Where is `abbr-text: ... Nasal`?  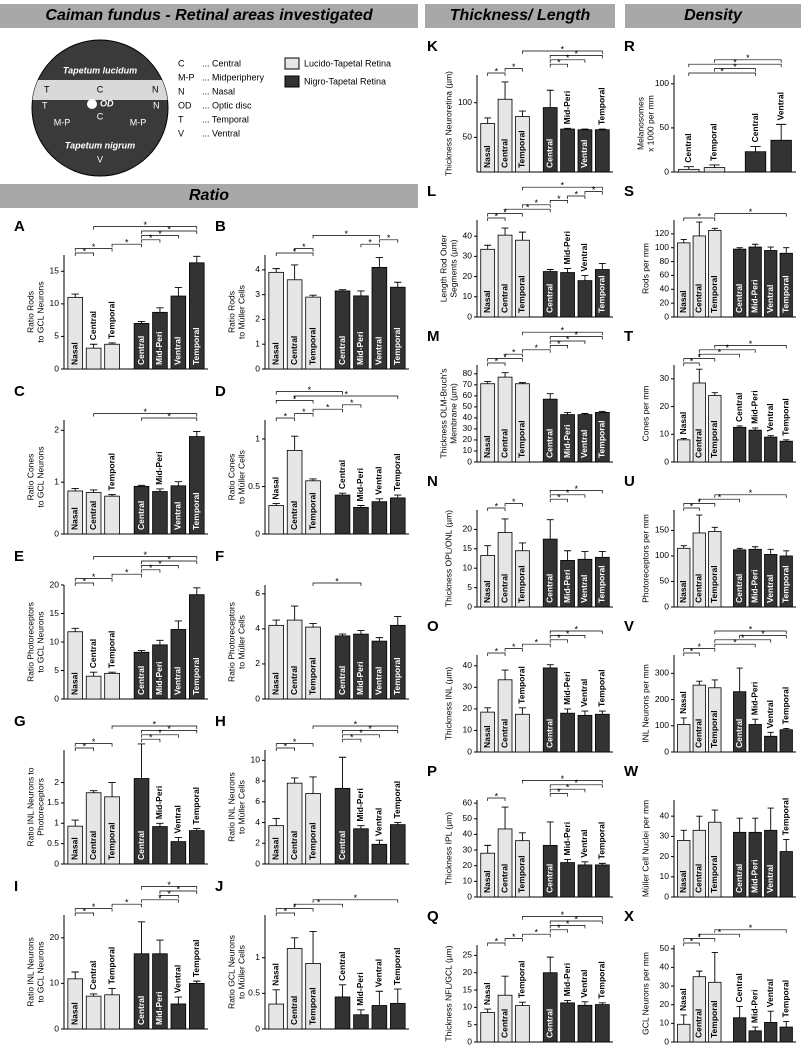 abbr-text: ... Nasal is located at coordinates (218, 91).